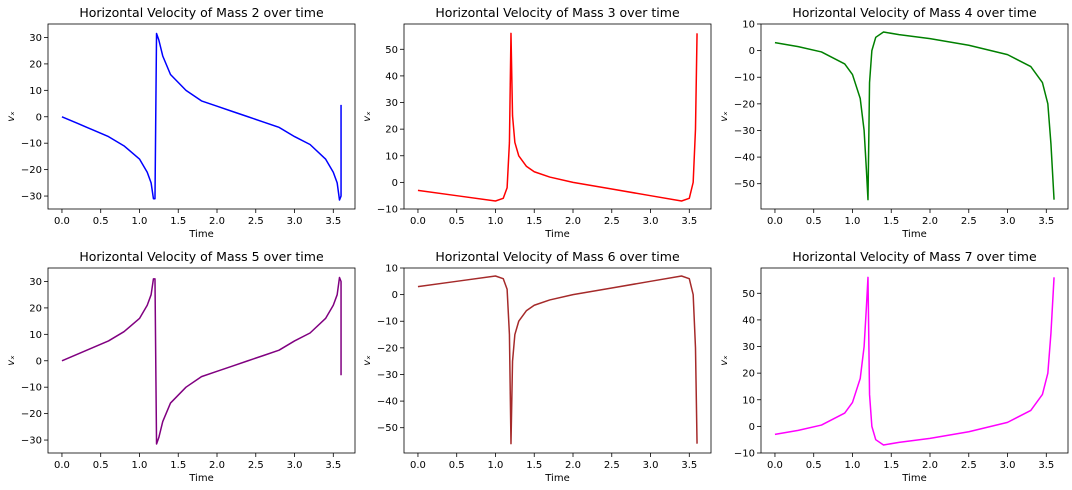  I want to click on chart-title: Horizontal Velocity of Mass 4 over time, so click(914, 12).